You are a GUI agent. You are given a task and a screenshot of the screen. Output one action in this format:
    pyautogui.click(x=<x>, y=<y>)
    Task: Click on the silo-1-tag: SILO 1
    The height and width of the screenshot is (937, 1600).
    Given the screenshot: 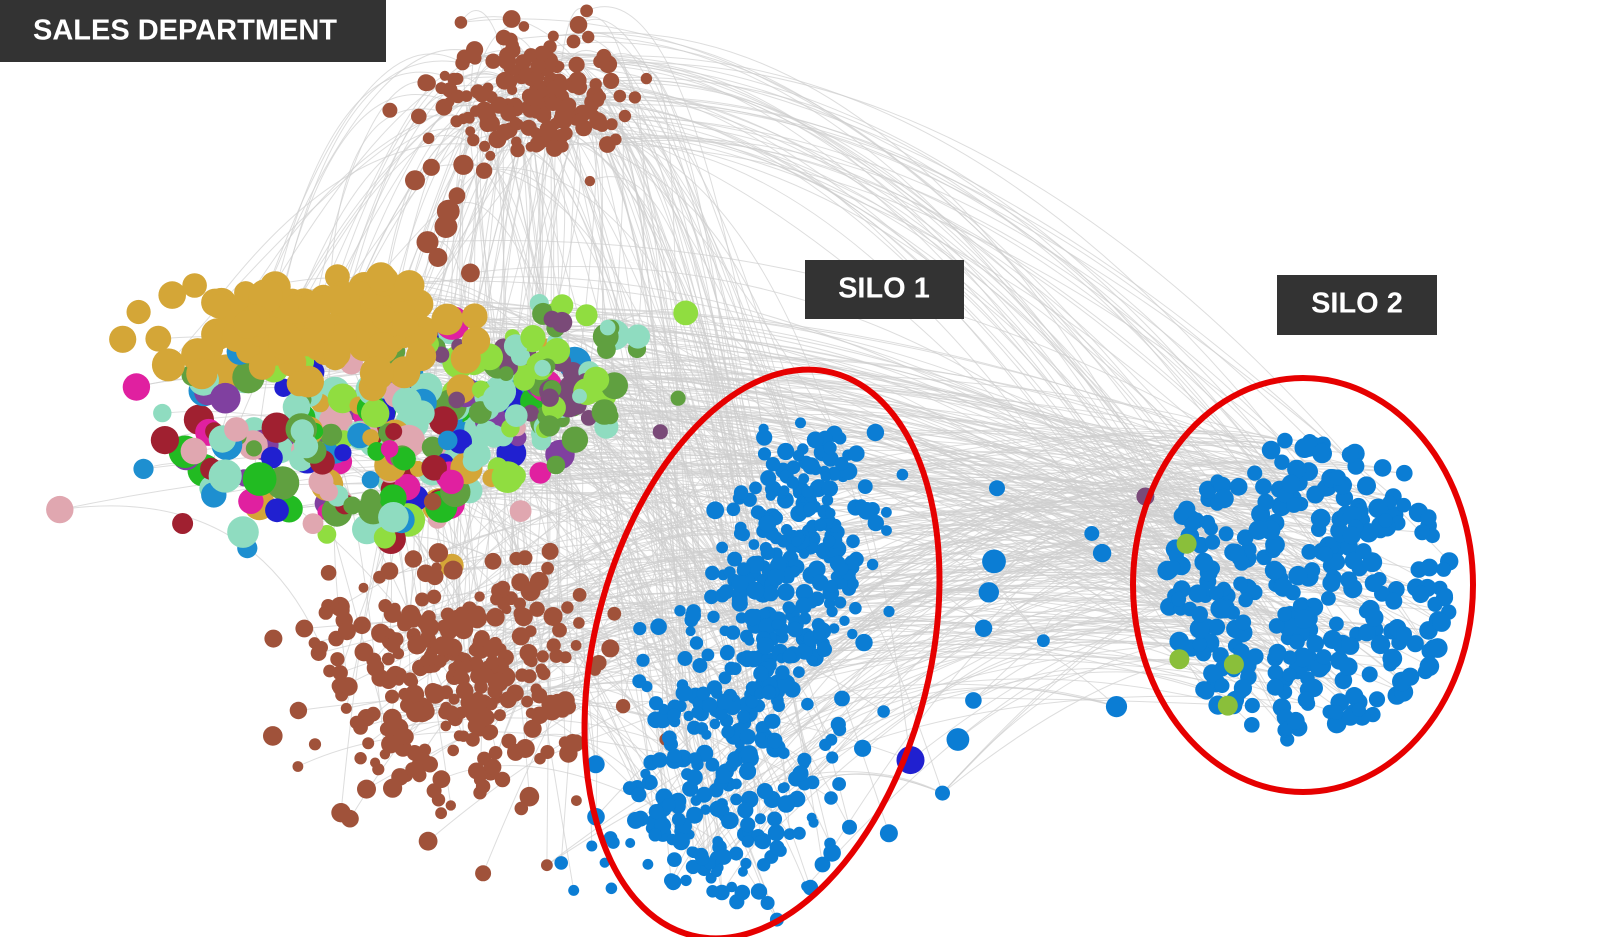 What is the action you would take?
    pyautogui.click(x=884, y=289)
    